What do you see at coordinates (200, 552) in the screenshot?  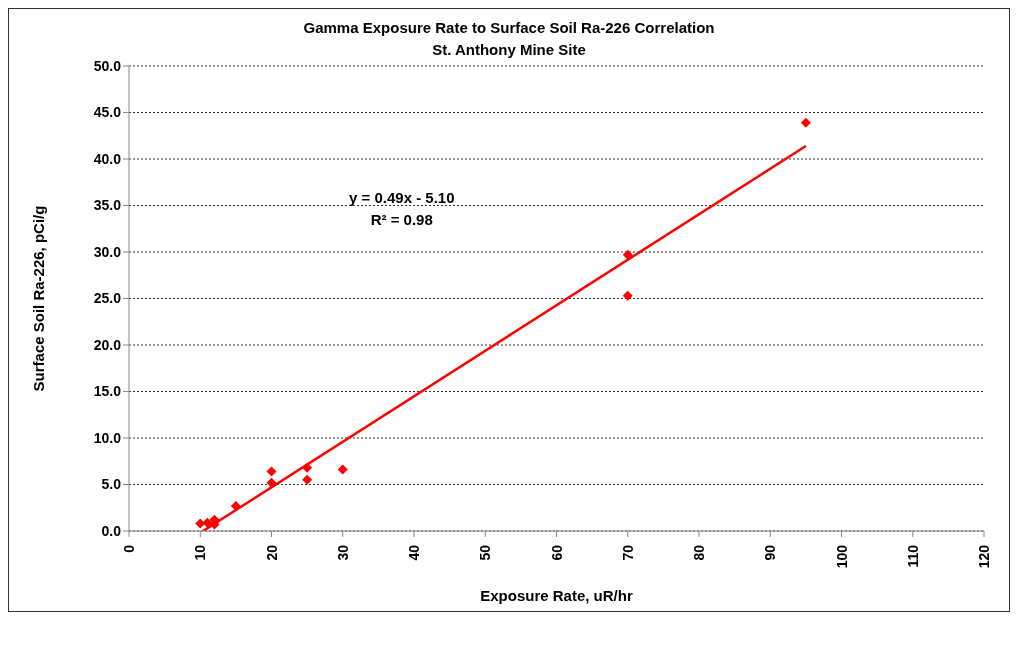 I see `x-tick-label: 10` at bounding box center [200, 552].